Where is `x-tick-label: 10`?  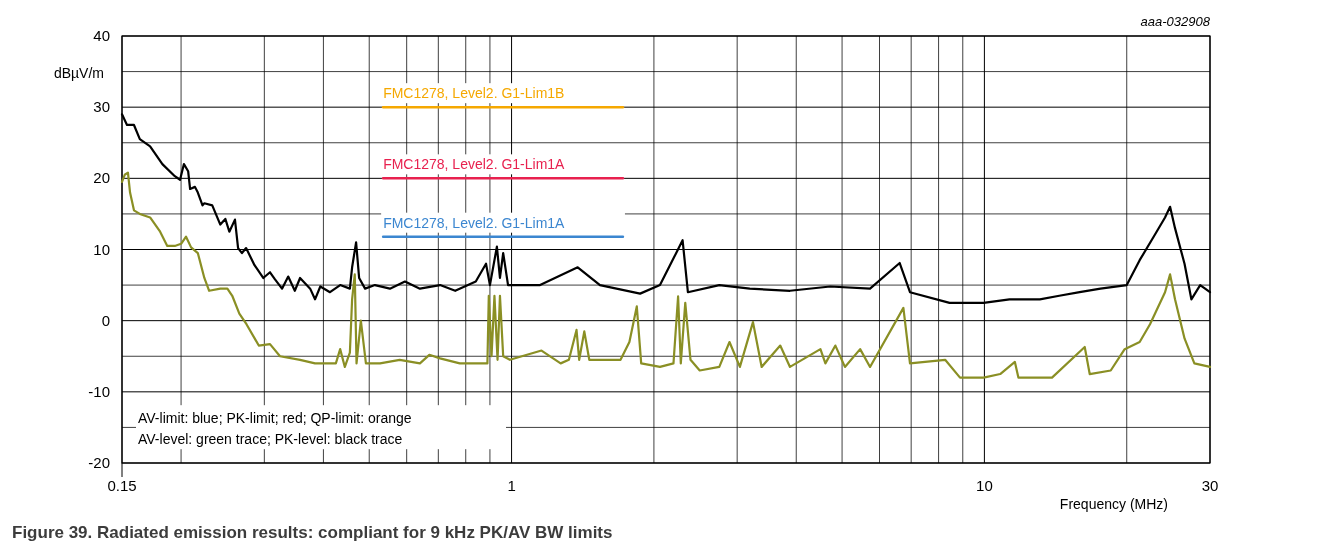 x-tick-label: 10 is located at coordinates (984, 485).